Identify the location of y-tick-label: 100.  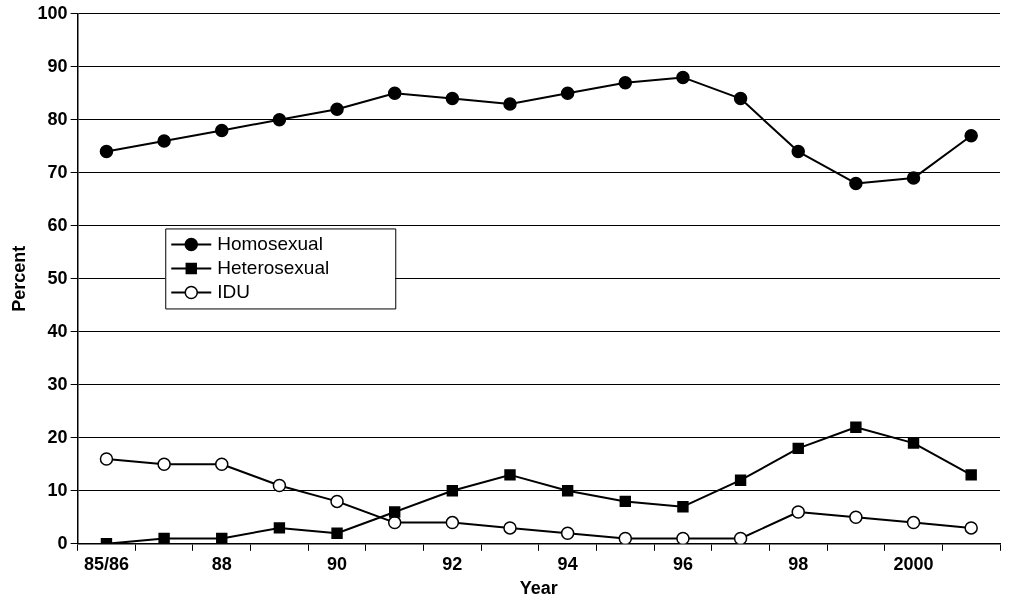
(52, 12).